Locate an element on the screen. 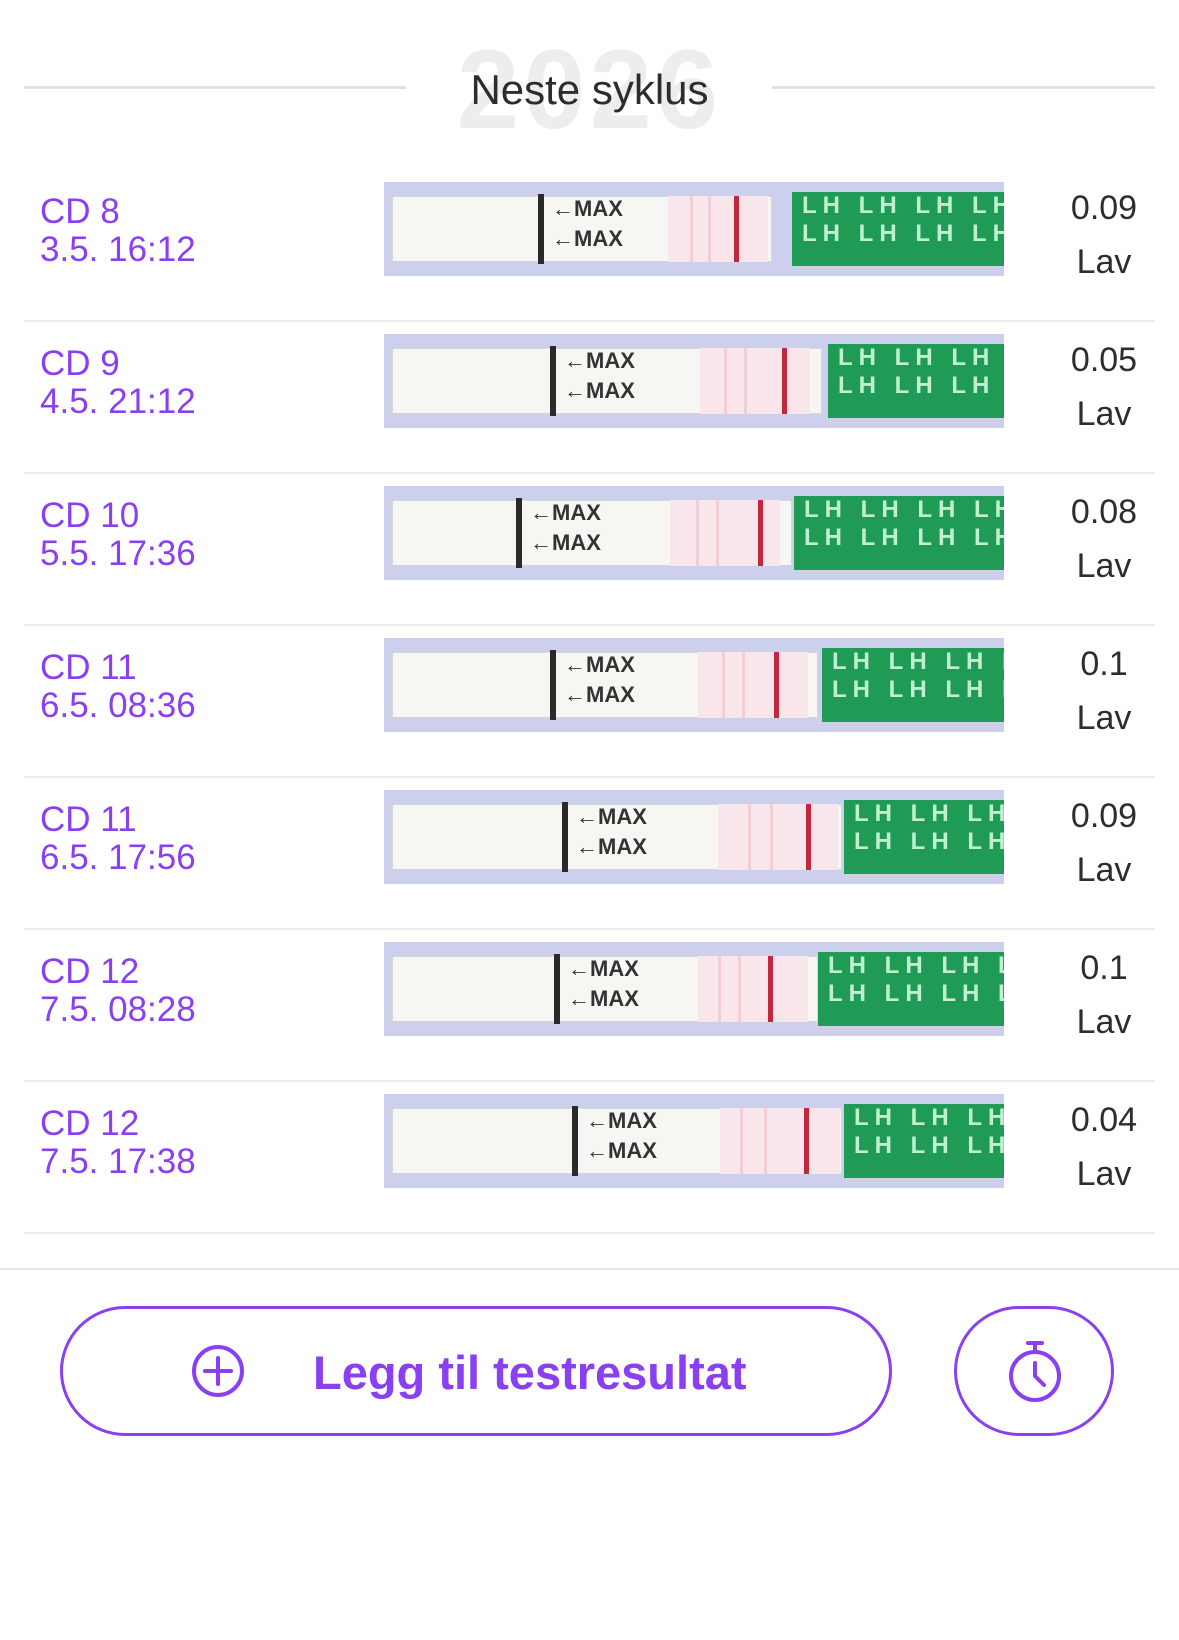  cycle-day-label: CD 10 is located at coordinates (90, 515).